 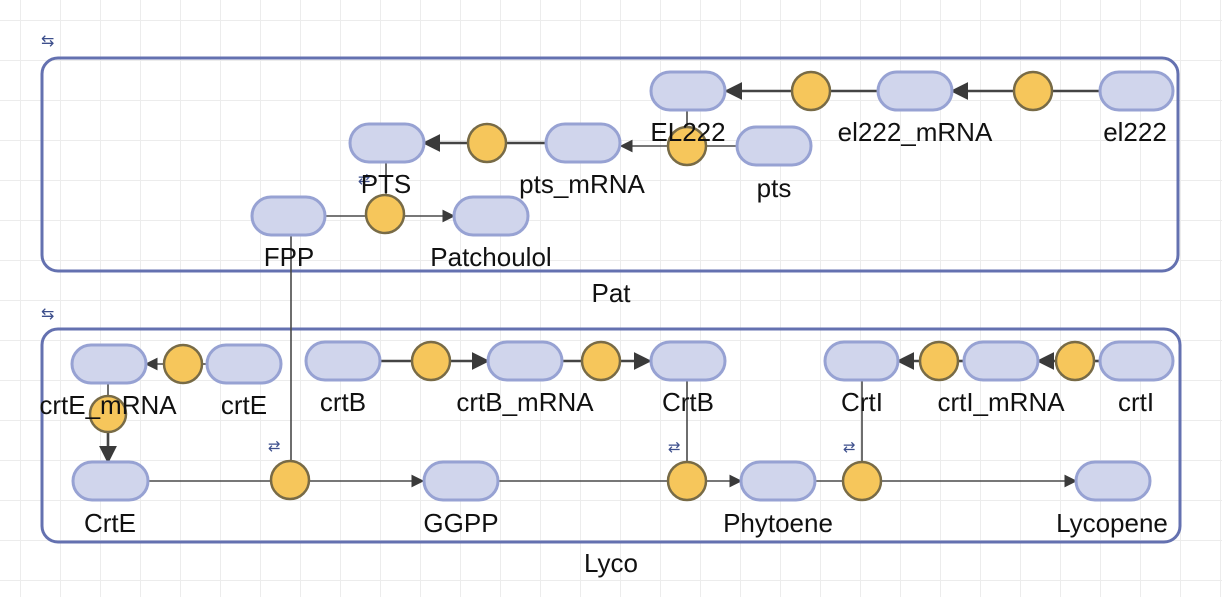 What do you see at coordinates (1033, 91) in the screenshot?
I see `process-el222-transcription` at bounding box center [1033, 91].